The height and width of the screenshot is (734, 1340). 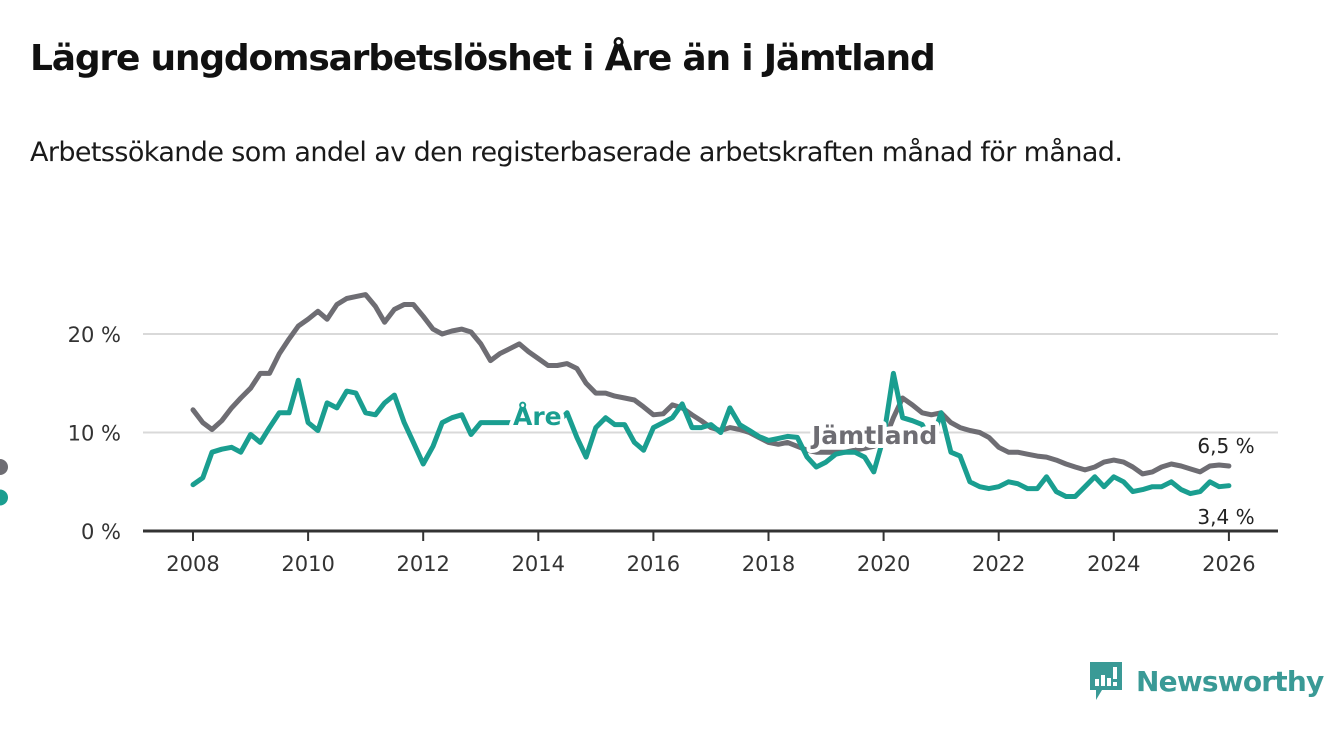 What do you see at coordinates (94, 335) in the screenshot?
I see `y-tick-label: 20 %` at bounding box center [94, 335].